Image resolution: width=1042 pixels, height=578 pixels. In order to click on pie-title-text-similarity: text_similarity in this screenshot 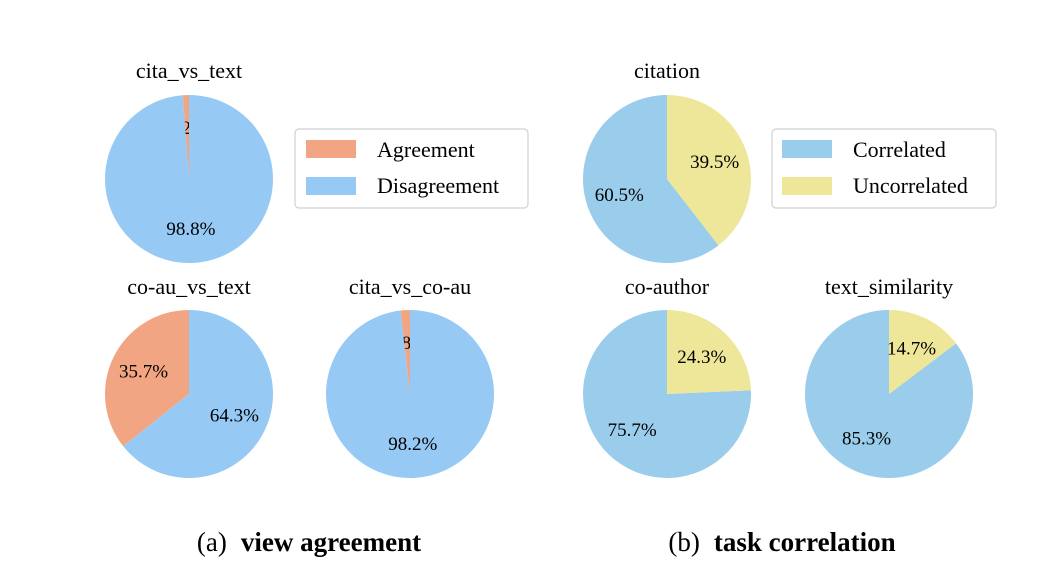, I will do `click(889, 286)`.